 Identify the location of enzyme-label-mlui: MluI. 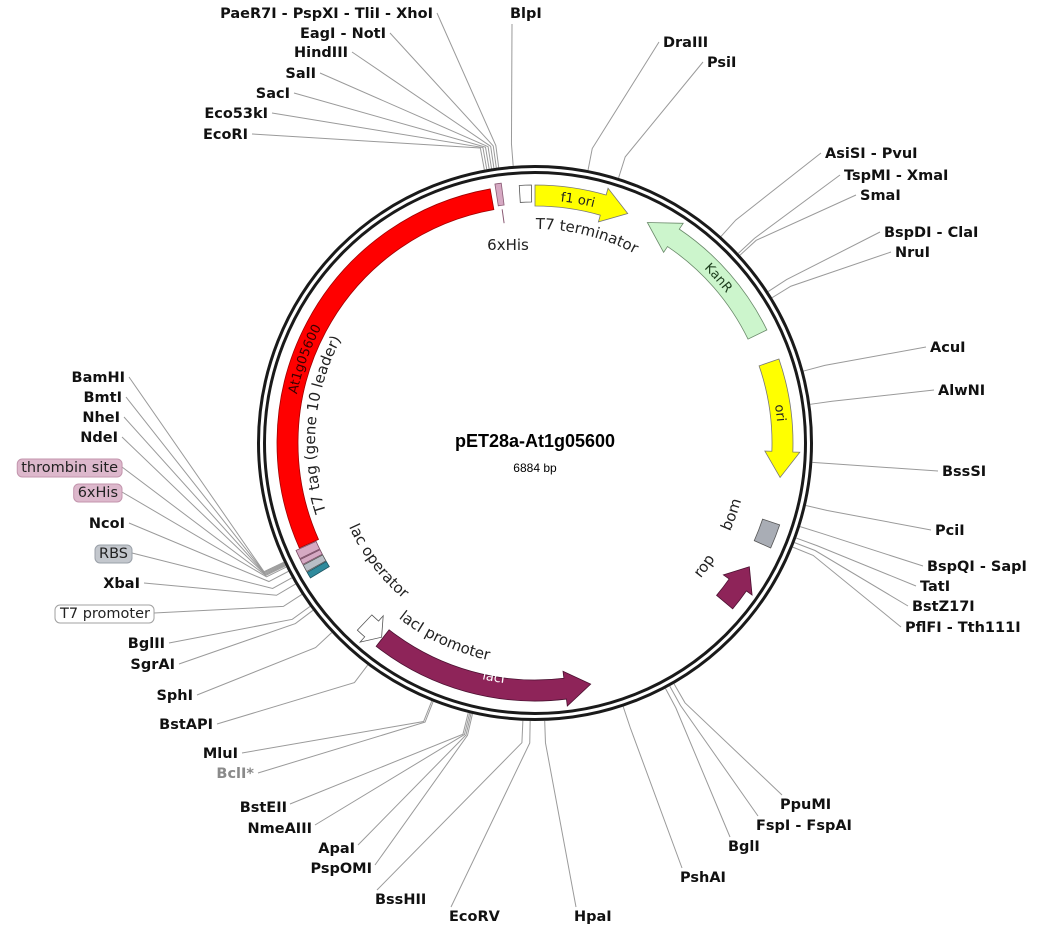
(220, 754).